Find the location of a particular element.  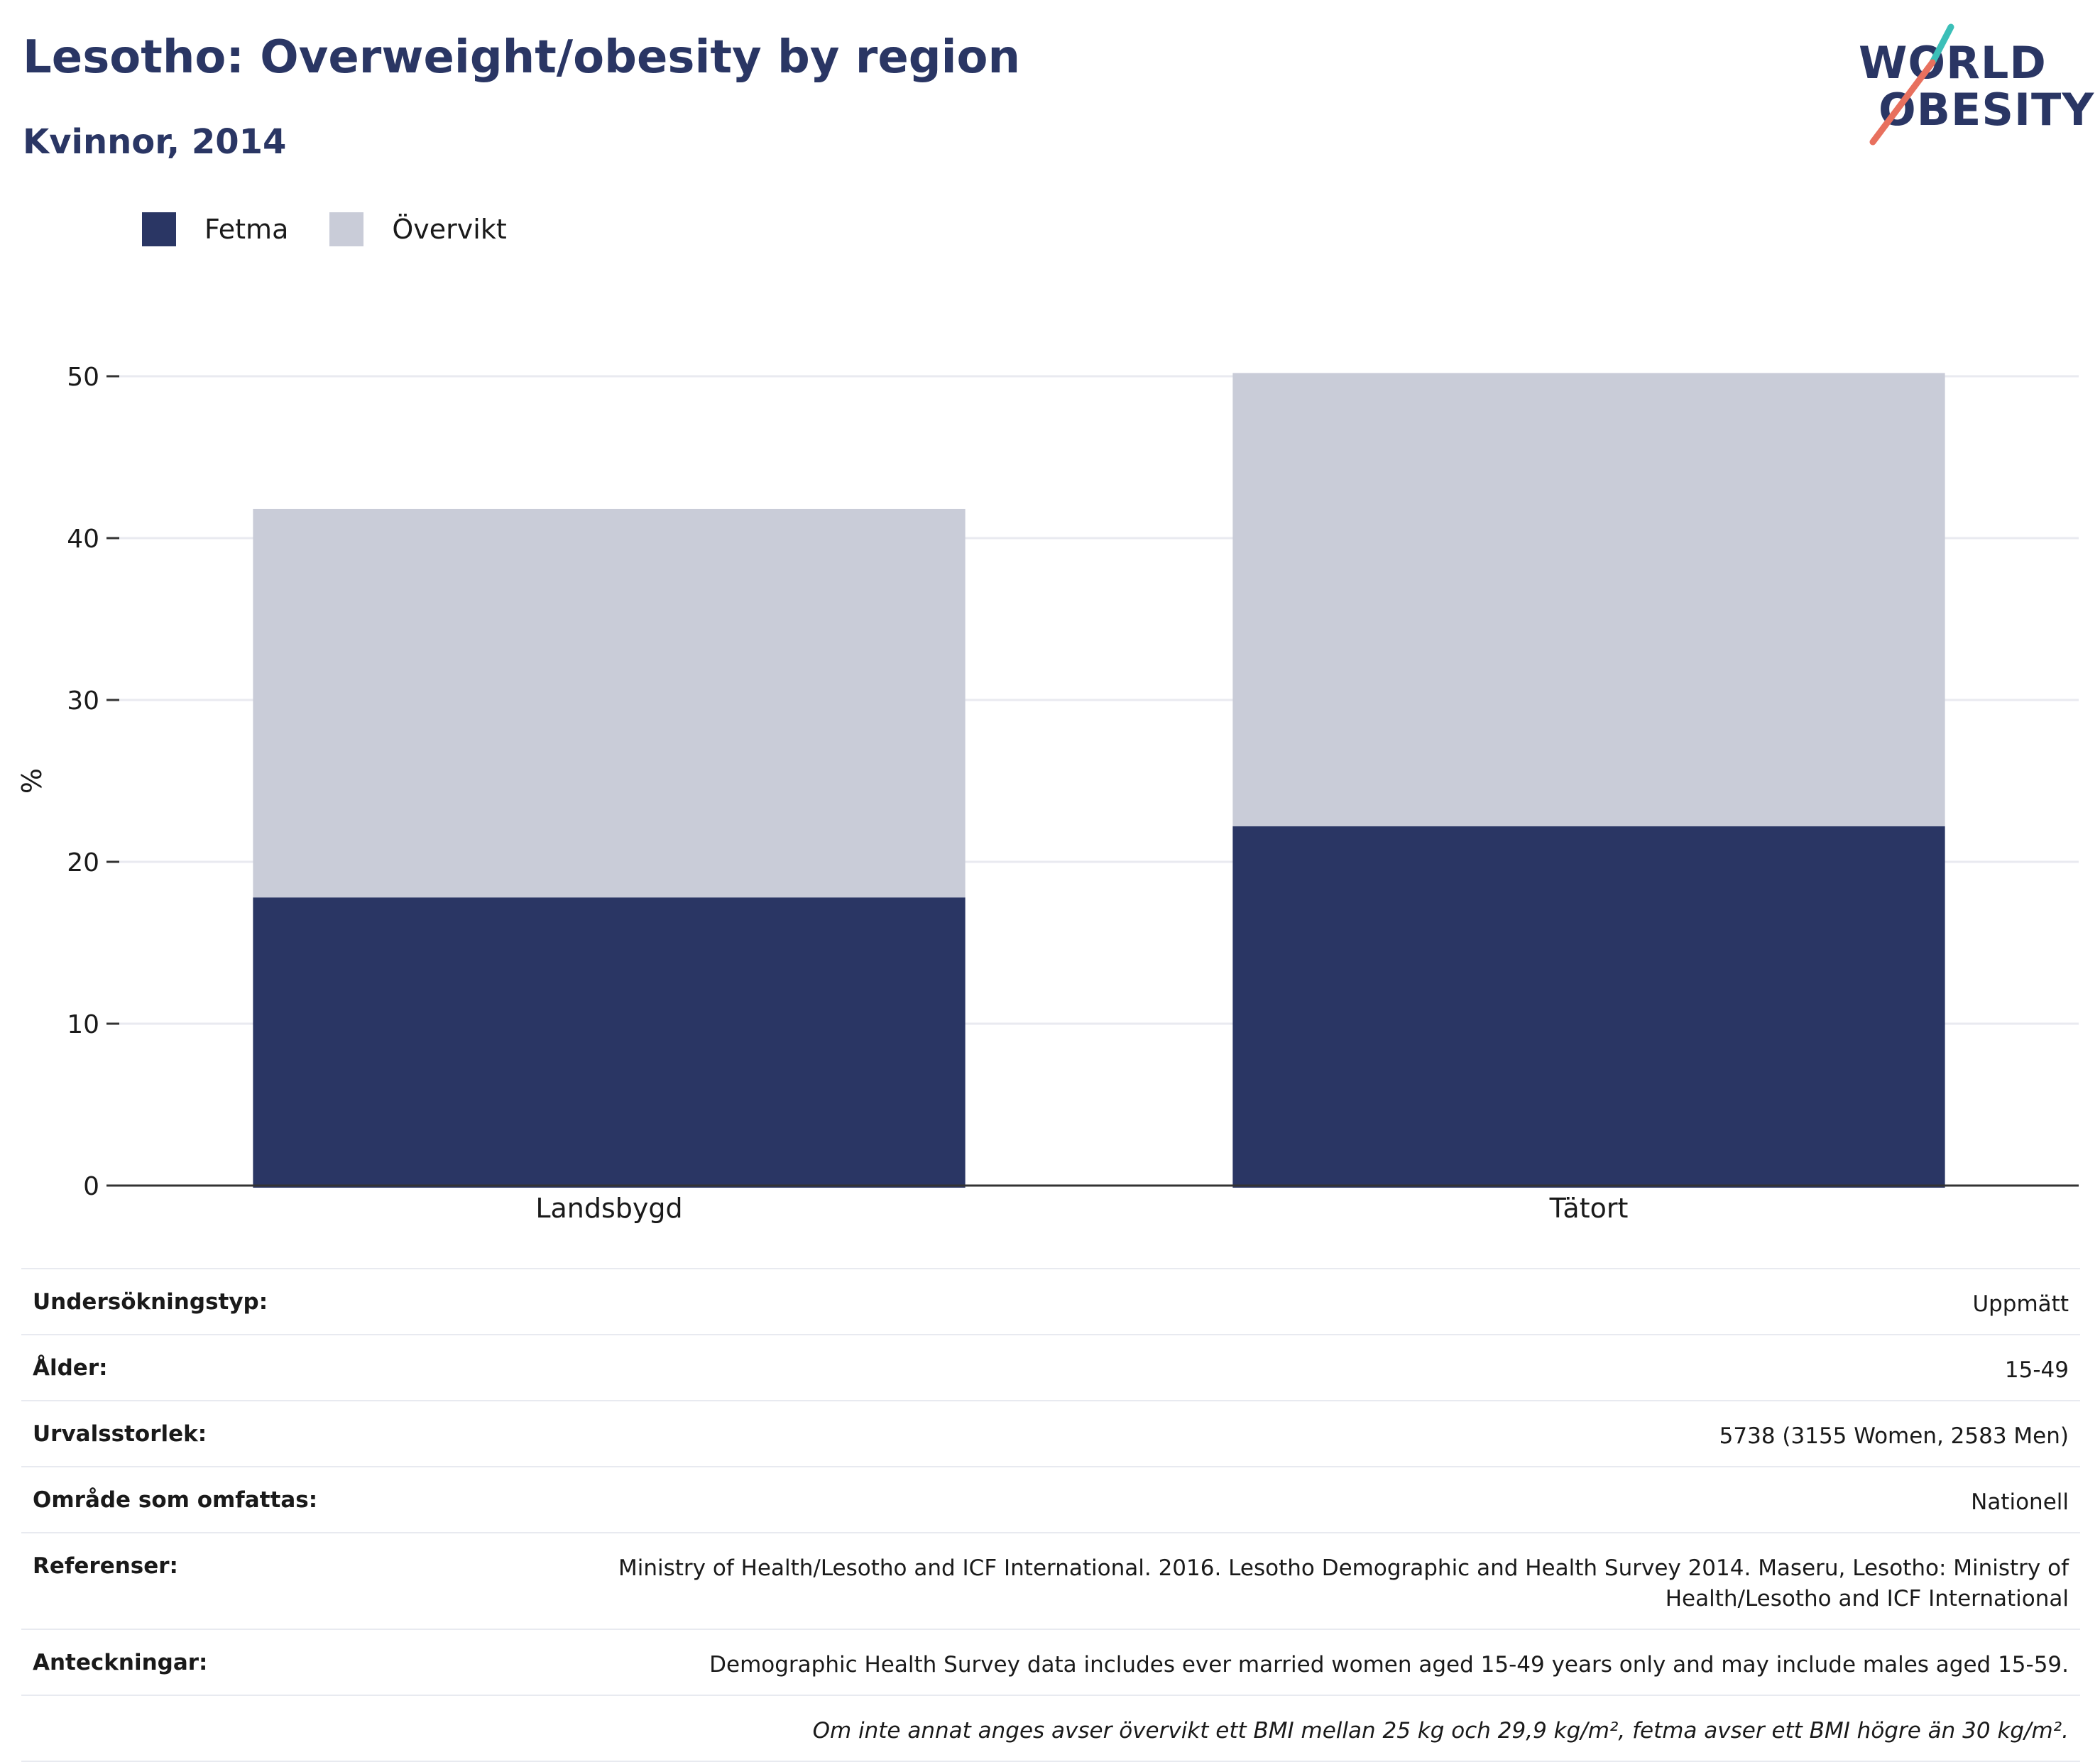

bar-fetma-t-tort is located at coordinates (1588, 1007).